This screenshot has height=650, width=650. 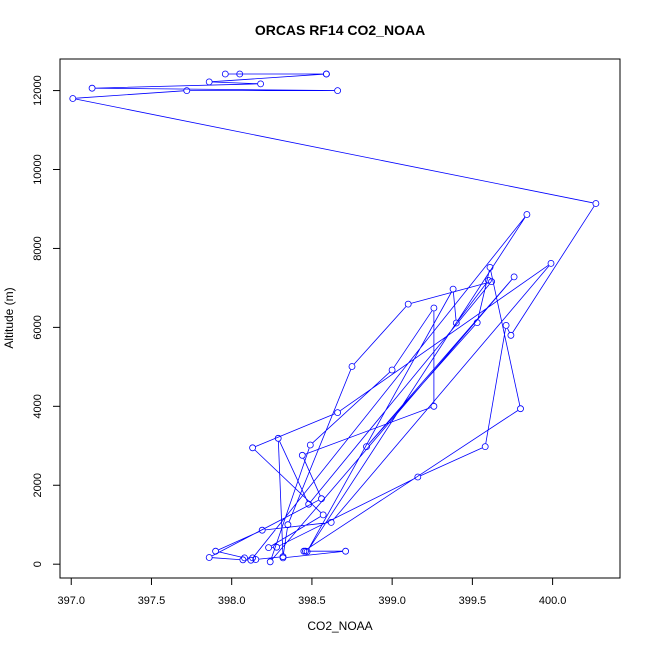 What do you see at coordinates (38, 327) in the screenshot?
I see `y-tick-label: 6000` at bounding box center [38, 327].